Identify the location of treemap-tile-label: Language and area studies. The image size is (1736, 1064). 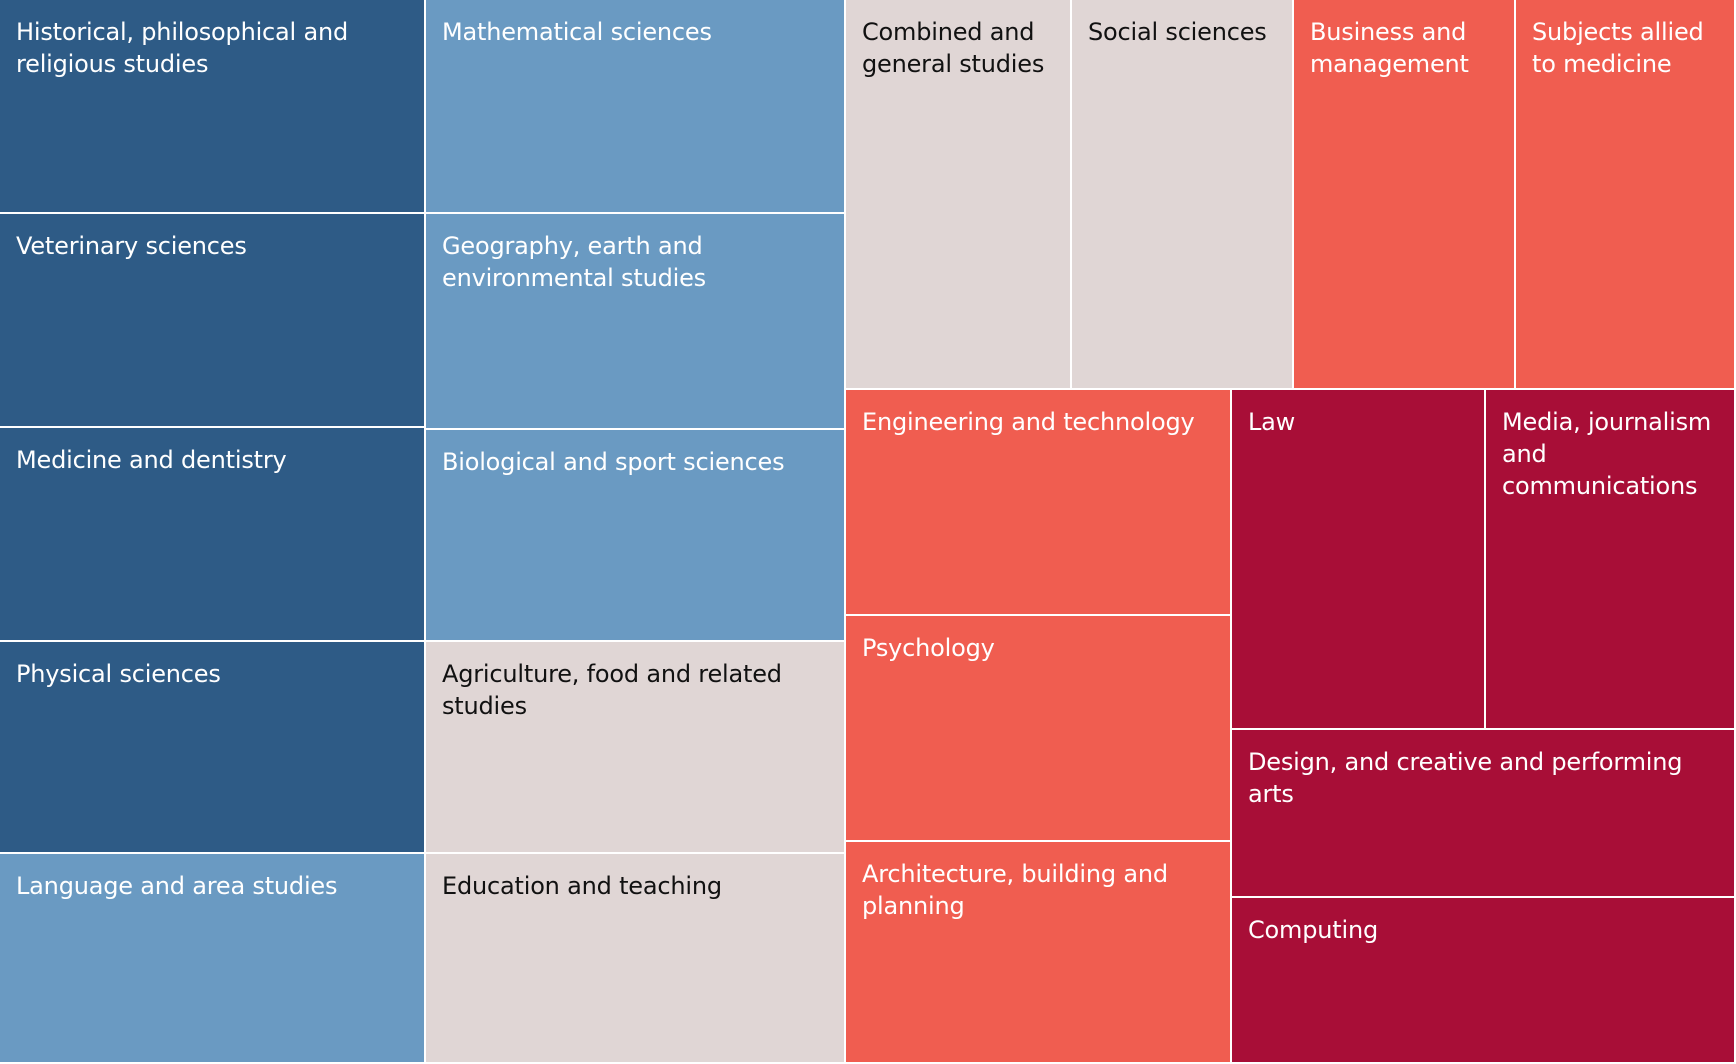
(177, 886).